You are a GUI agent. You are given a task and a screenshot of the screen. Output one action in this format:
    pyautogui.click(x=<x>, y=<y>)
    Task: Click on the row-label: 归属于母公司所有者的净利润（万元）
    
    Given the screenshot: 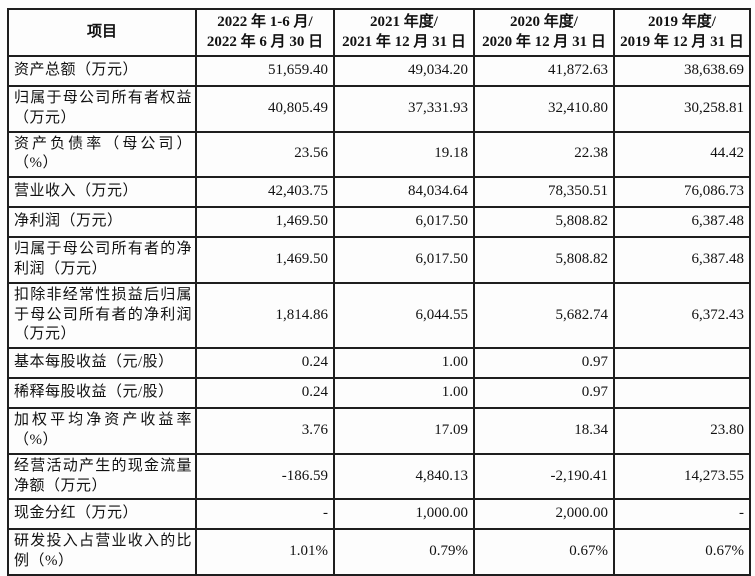 What is the action you would take?
    pyautogui.click(x=102, y=260)
    